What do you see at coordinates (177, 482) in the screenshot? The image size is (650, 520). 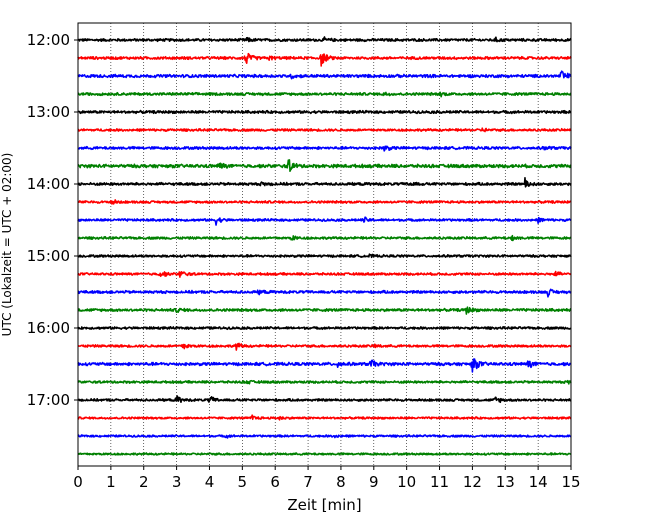 I see `x-tick-label: 3` at bounding box center [177, 482].